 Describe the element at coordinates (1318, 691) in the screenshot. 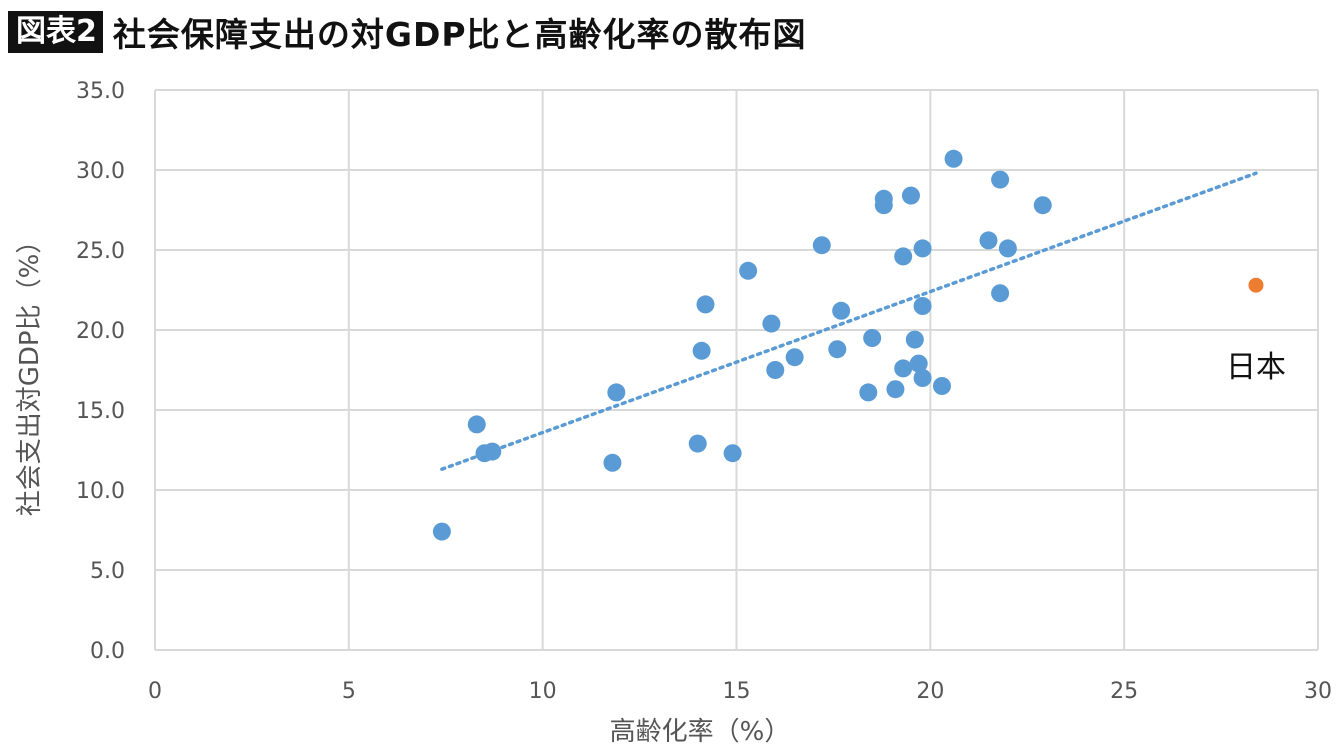

I see `x-tick-label: 30` at that location.